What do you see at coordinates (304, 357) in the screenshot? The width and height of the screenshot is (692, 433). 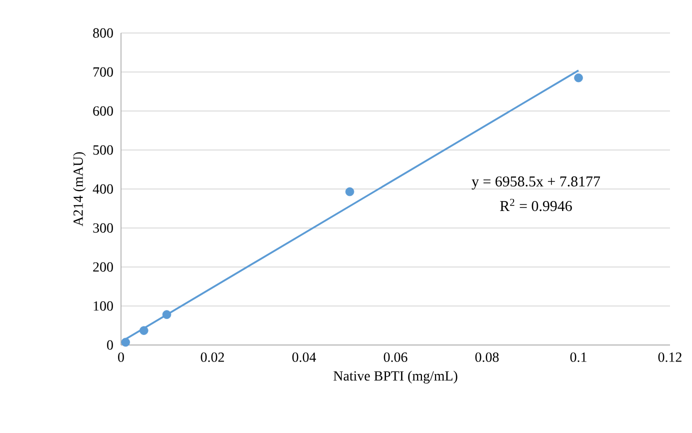 I see `x-tick-label: 0.04` at bounding box center [304, 357].